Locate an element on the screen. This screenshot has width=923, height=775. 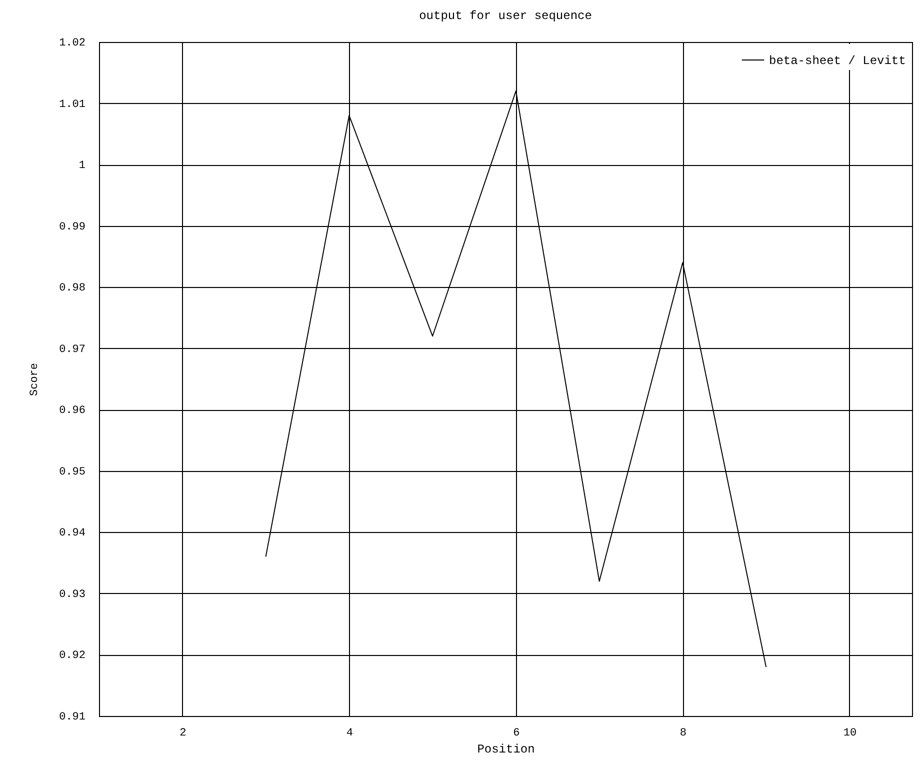
x-tick-label: 8 is located at coordinates (683, 734).